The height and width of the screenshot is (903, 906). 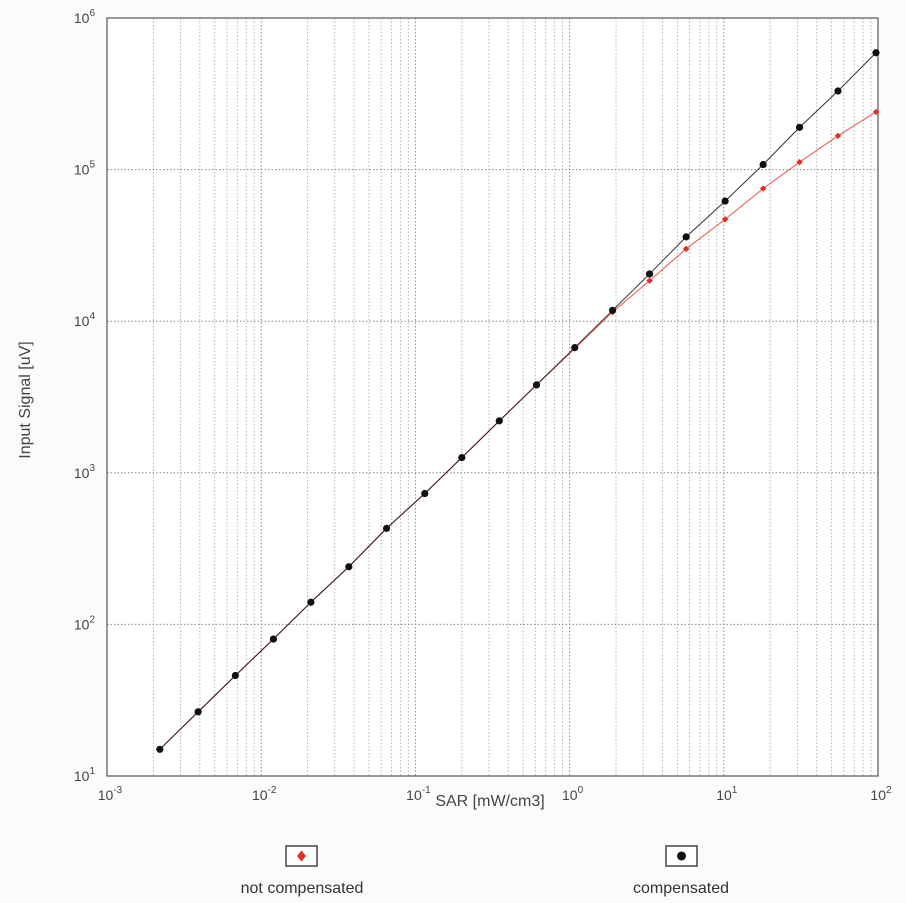 I want to click on x-axis-label: SAR [mW/cm3], so click(x=489, y=801).